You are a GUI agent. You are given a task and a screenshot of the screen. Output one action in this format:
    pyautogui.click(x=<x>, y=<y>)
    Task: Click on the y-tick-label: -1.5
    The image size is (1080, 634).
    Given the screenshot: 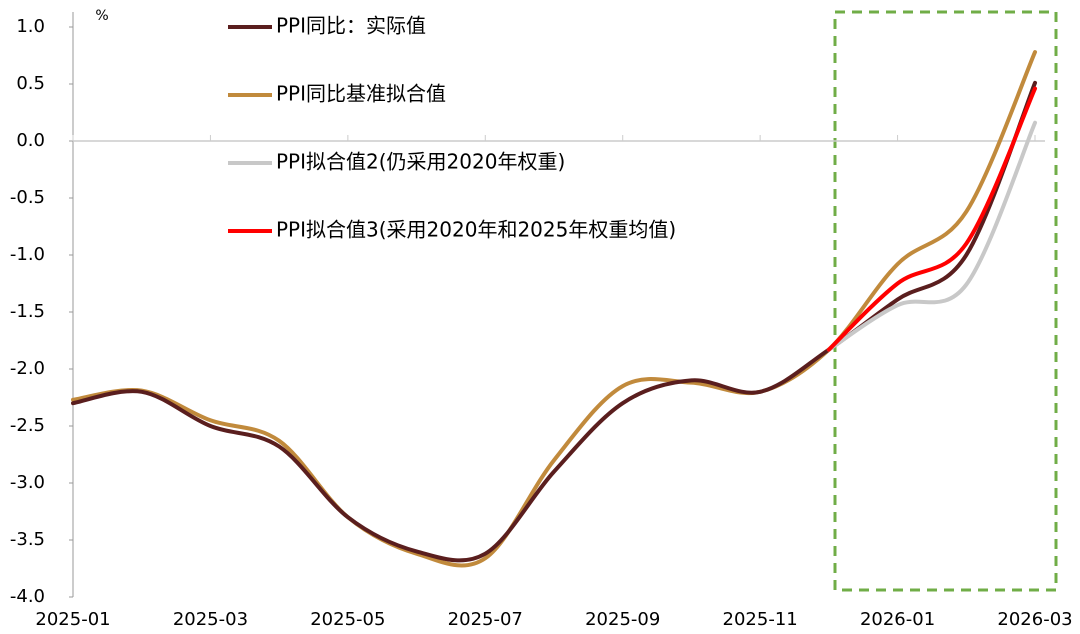 What is the action you would take?
    pyautogui.click(x=27, y=311)
    